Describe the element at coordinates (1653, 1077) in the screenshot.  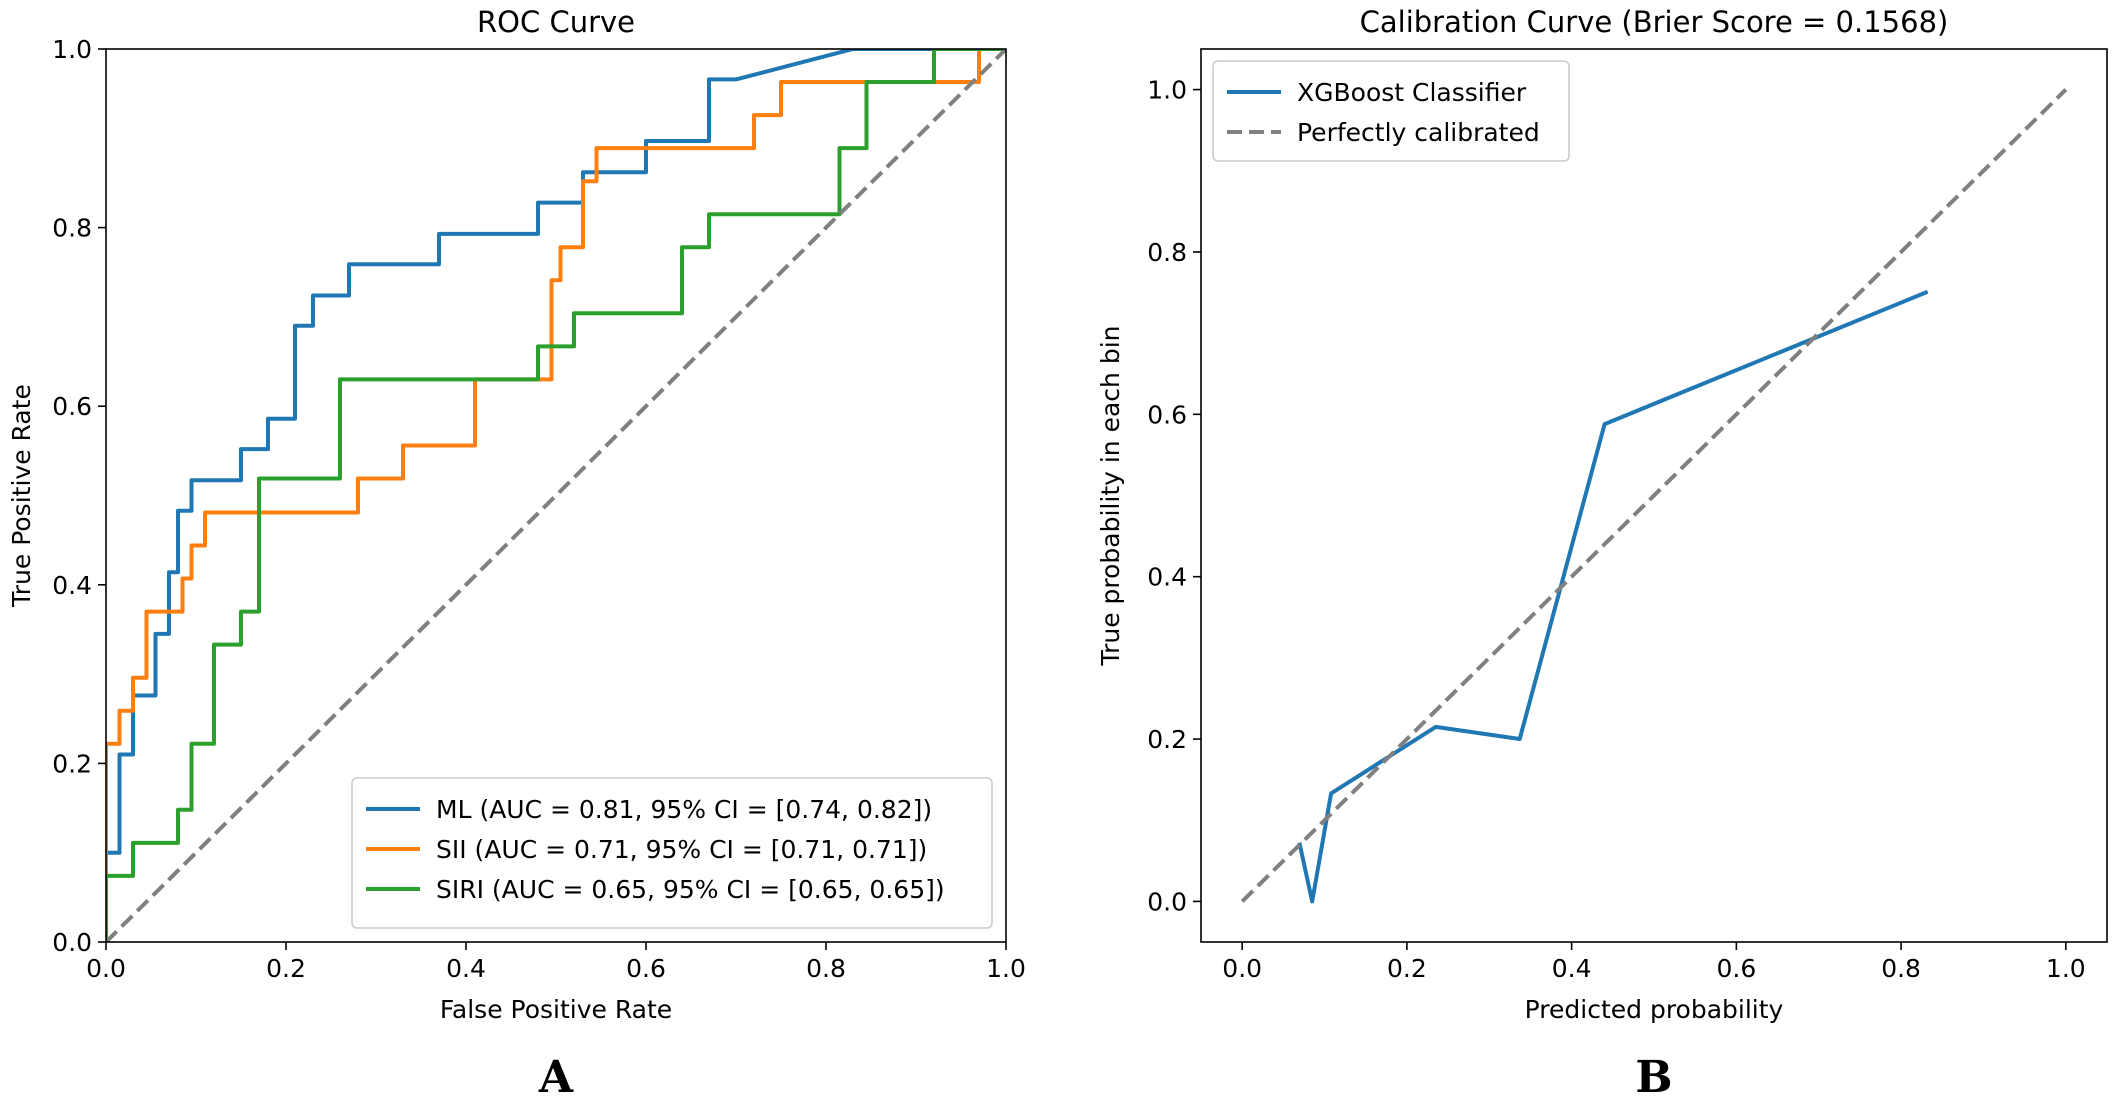
I see `panel-letter: B` at that location.